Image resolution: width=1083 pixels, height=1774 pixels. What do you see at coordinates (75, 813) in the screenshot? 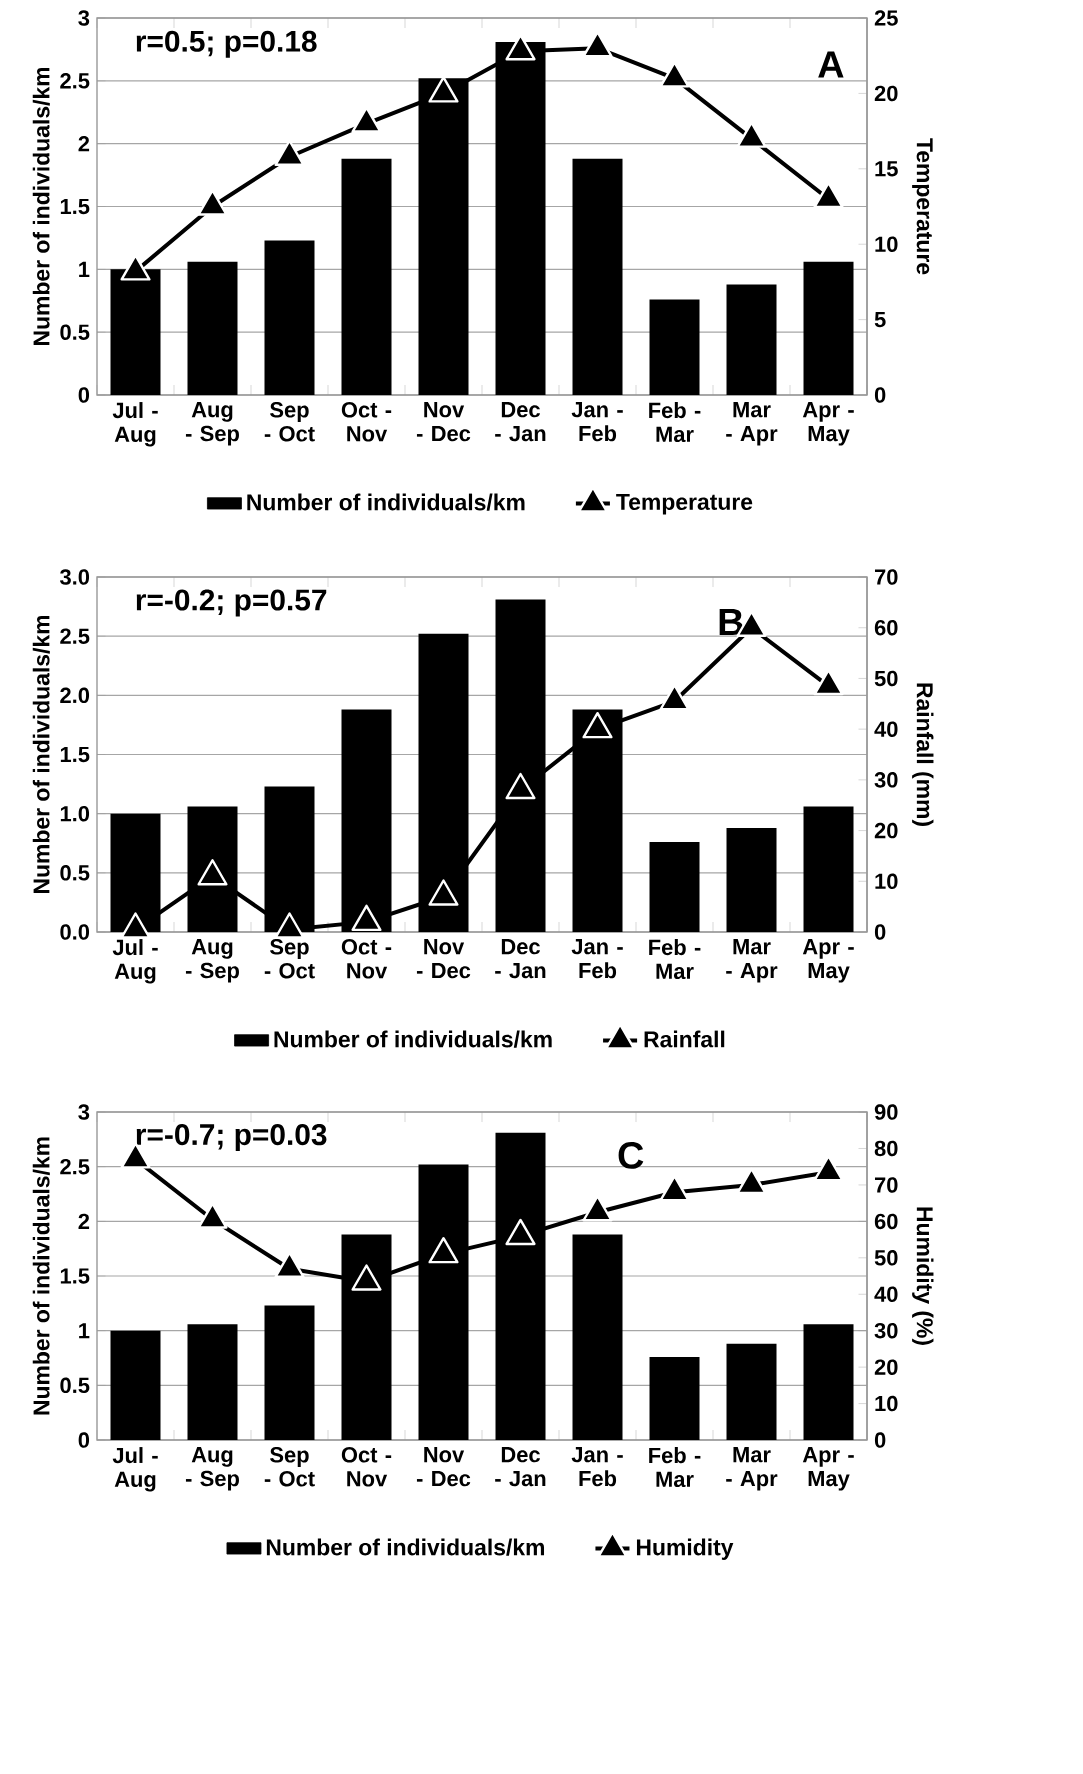
I see `y-tick-label: 1.0` at bounding box center [75, 813].